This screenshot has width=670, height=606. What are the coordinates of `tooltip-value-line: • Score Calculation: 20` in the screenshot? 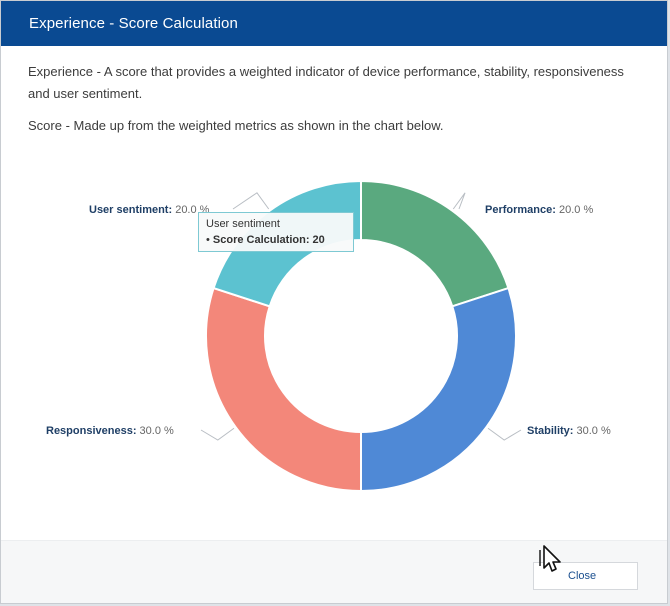 It's located at (276, 240).